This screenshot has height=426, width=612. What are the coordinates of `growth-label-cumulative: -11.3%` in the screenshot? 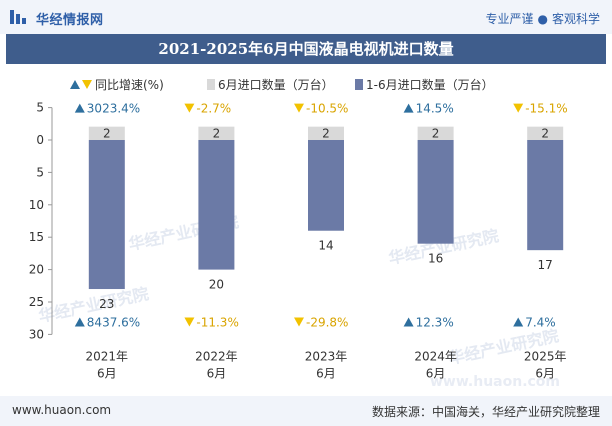 It's located at (217, 322).